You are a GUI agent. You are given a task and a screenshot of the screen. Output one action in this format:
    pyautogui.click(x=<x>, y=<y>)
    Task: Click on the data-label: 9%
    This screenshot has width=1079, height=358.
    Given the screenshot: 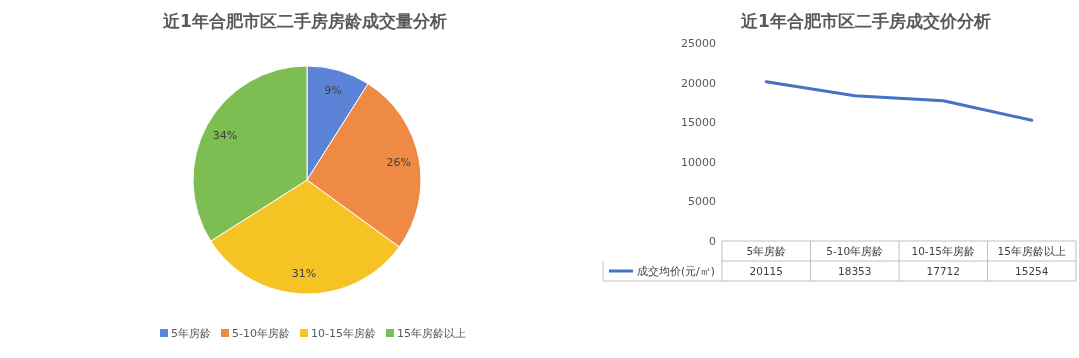 What is the action you would take?
    pyautogui.click(x=333, y=91)
    